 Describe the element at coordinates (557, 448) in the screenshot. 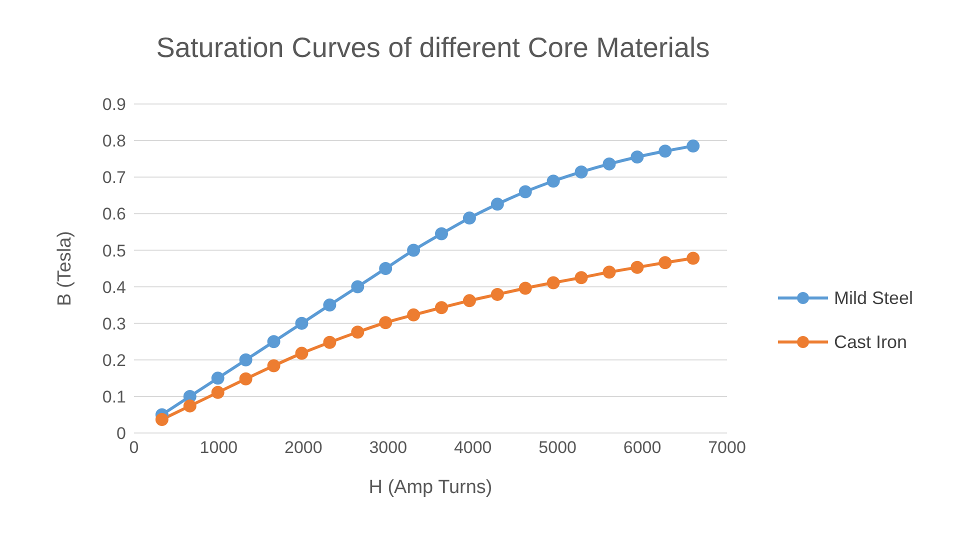

I see `x-tick-label: 5000` at that location.